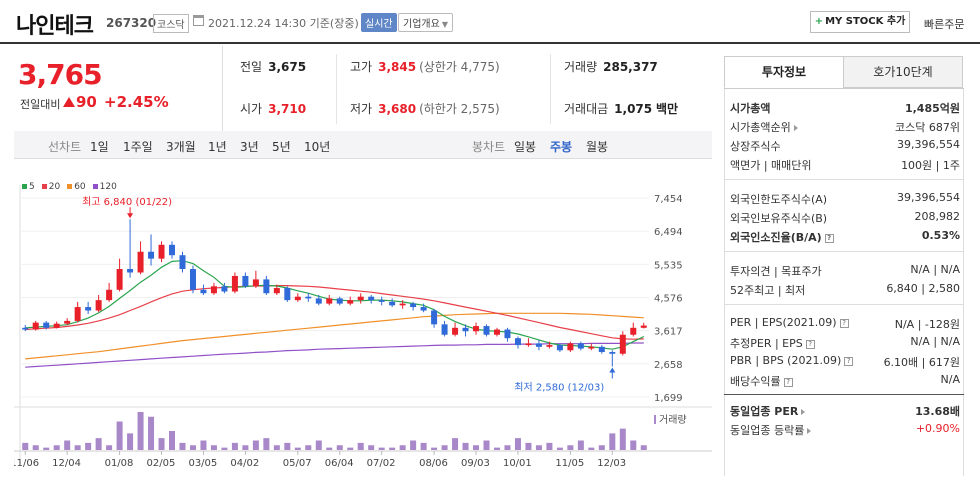 The image size is (980, 485). I want to click on sector-rate-row: 동일업종 등락률 +0.90%, so click(845, 431).